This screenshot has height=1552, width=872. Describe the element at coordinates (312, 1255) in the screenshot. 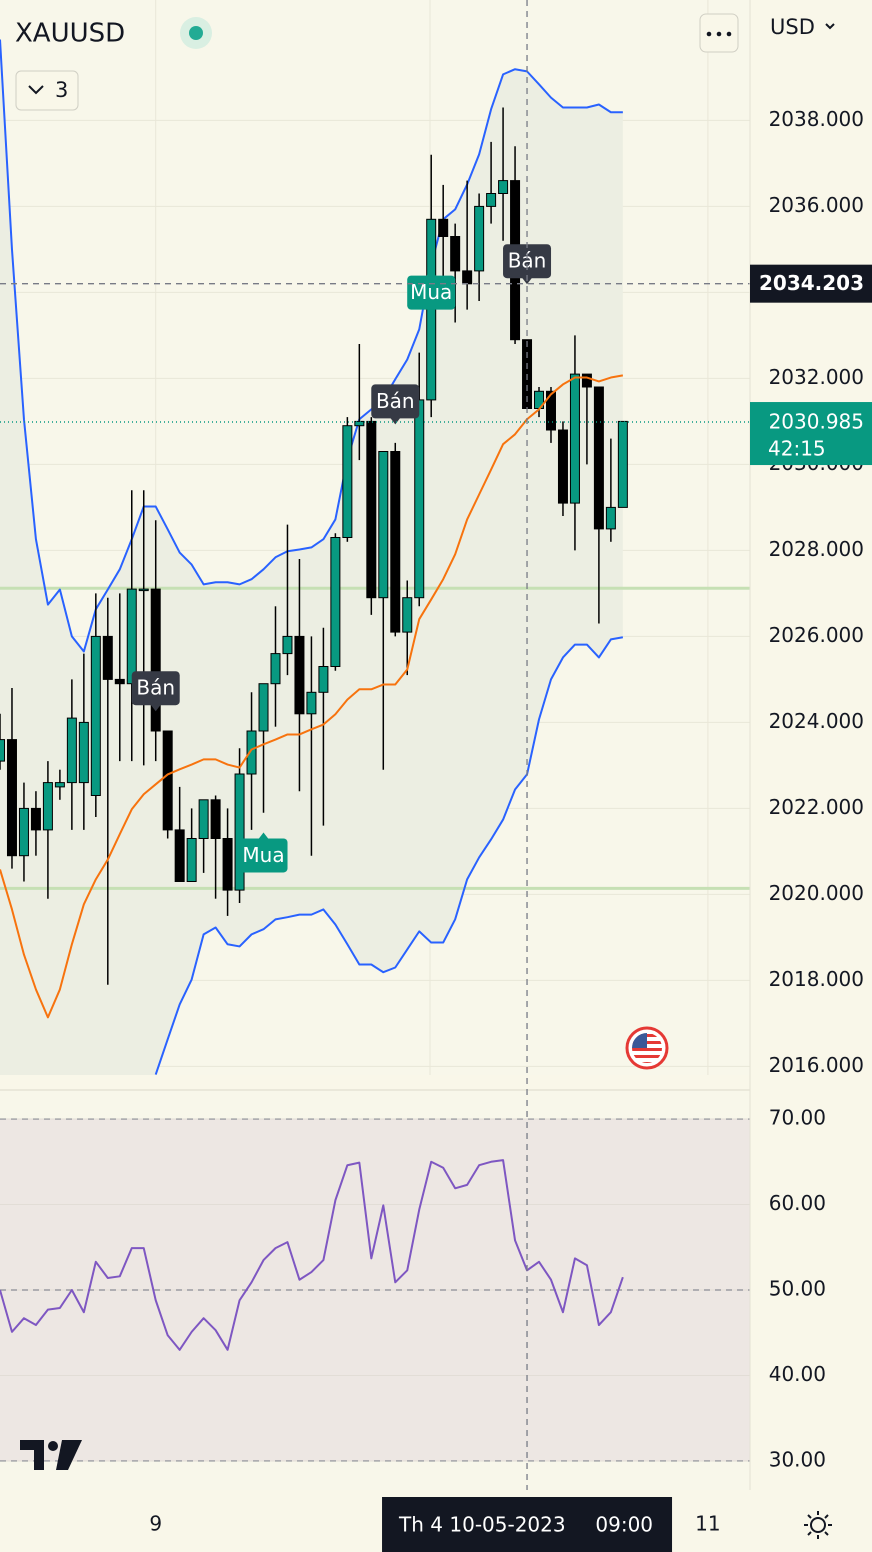

I see `rsi-line` at that location.